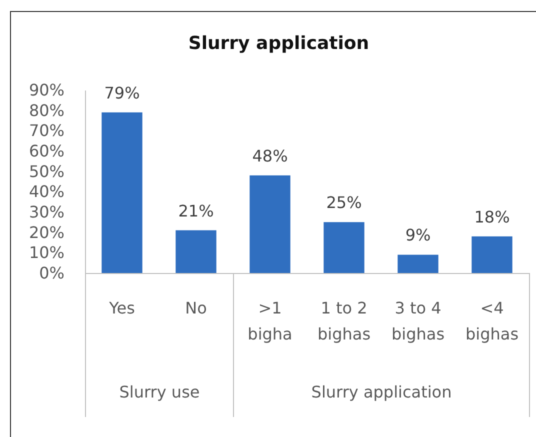 The image size is (536, 437). Describe the element at coordinates (122, 92) in the screenshot. I see `data-label: 79%` at that location.